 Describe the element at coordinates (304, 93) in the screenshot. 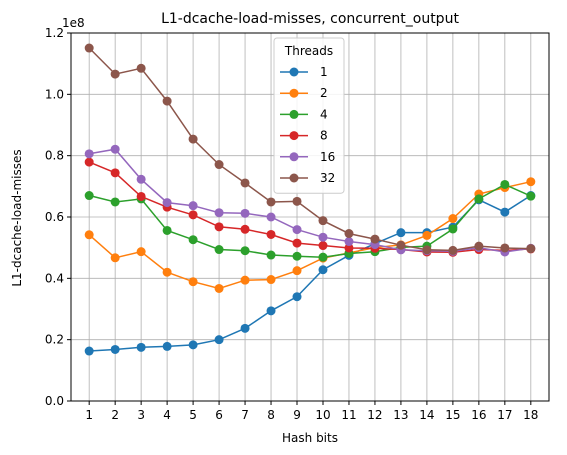

I see `legend-entry: 2` at that location.